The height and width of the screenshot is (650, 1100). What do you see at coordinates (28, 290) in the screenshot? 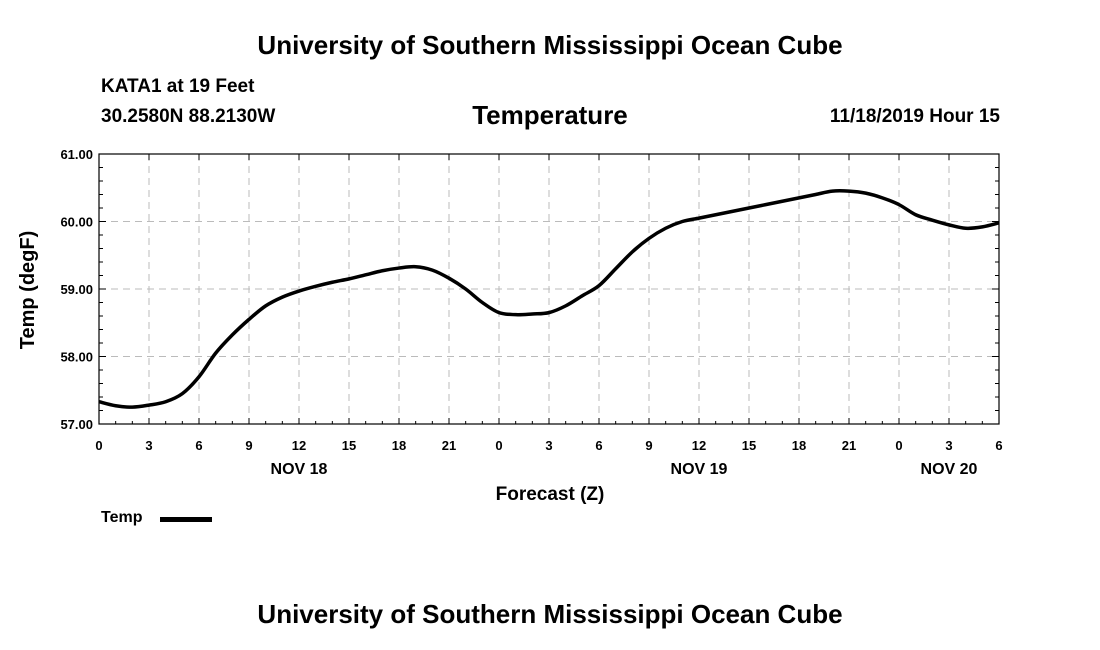
I see `y-axis-label: Temp (degF)` at bounding box center [28, 290].